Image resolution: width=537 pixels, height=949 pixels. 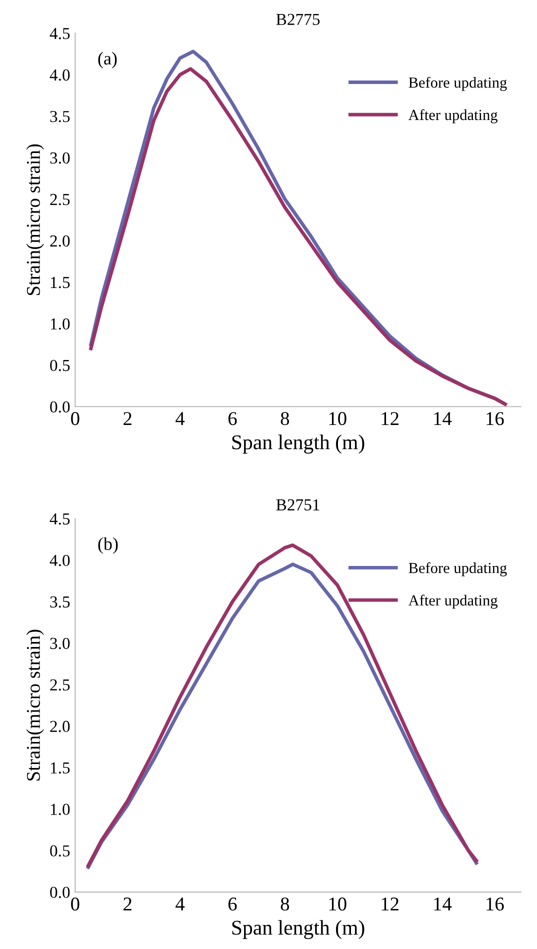 I want to click on annotation: (a), so click(x=107, y=60).